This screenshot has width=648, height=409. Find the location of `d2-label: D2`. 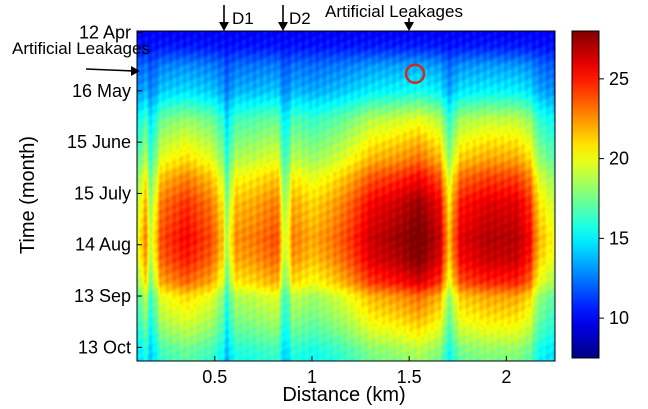

d2-label: D2 is located at coordinates (300, 18).